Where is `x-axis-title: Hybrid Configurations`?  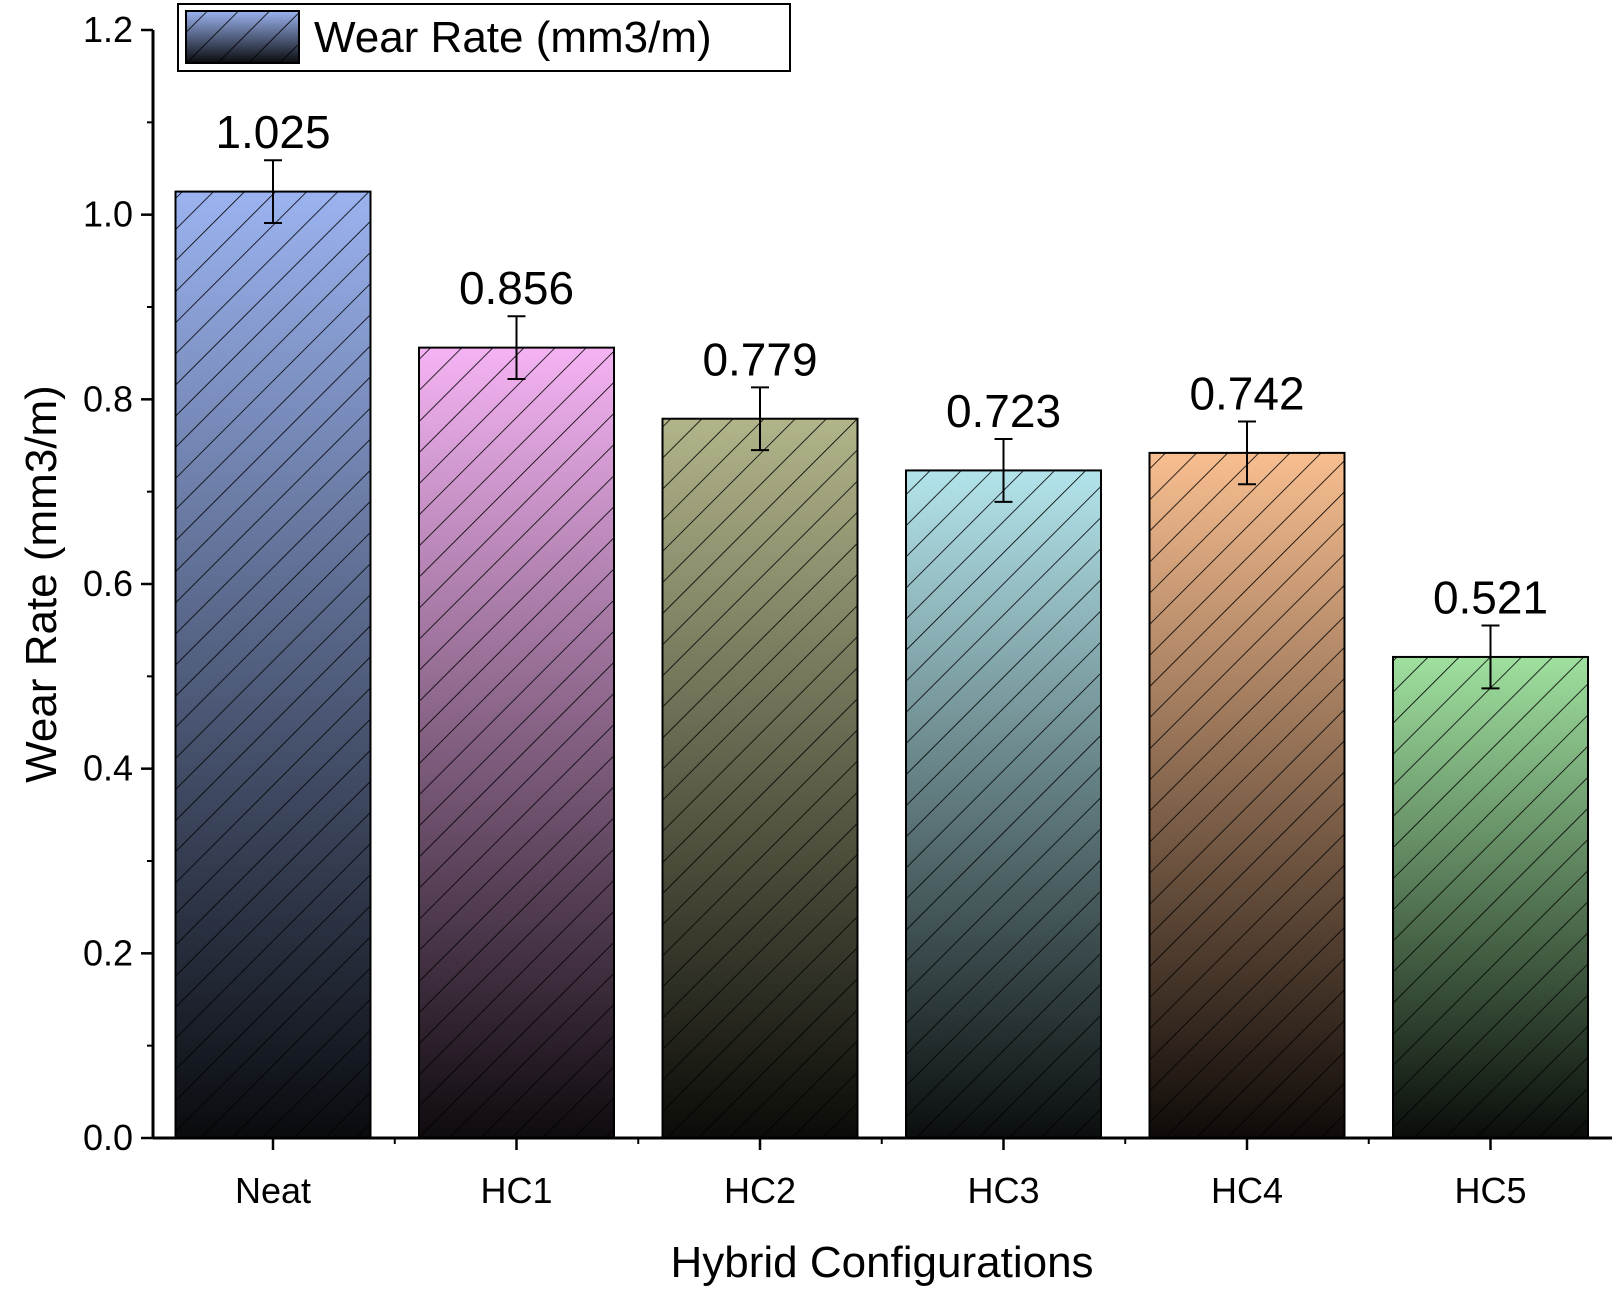 x-axis-title: Hybrid Configurations is located at coordinates (881, 1262).